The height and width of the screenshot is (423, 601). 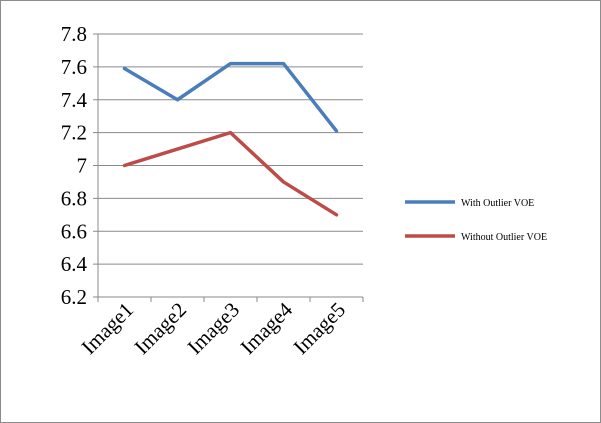 I want to click on y-tick-label: 6.8, so click(x=74, y=198).